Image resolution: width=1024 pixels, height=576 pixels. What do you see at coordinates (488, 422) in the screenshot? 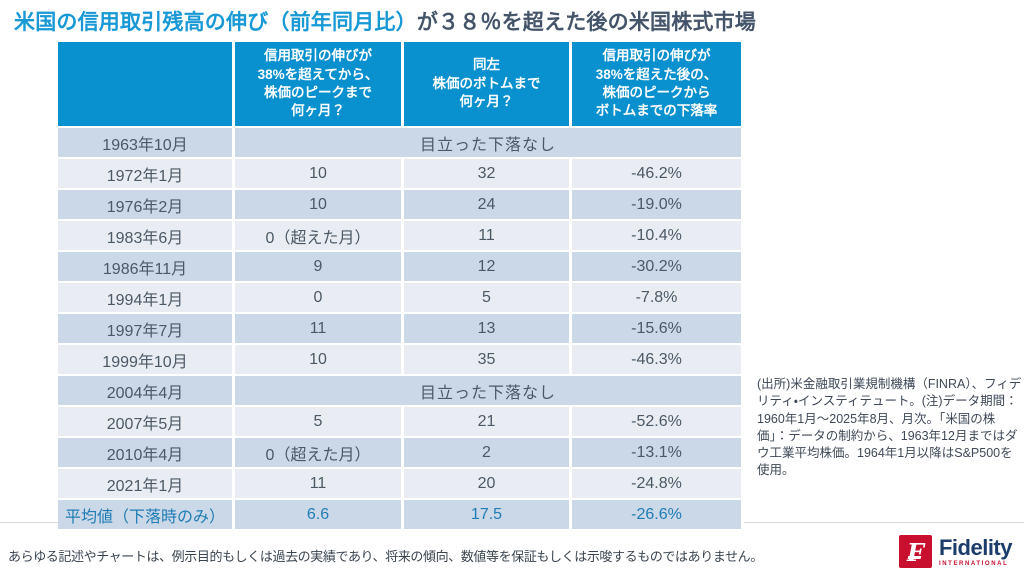
I see `cell-bottom: 21` at bounding box center [488, 422].